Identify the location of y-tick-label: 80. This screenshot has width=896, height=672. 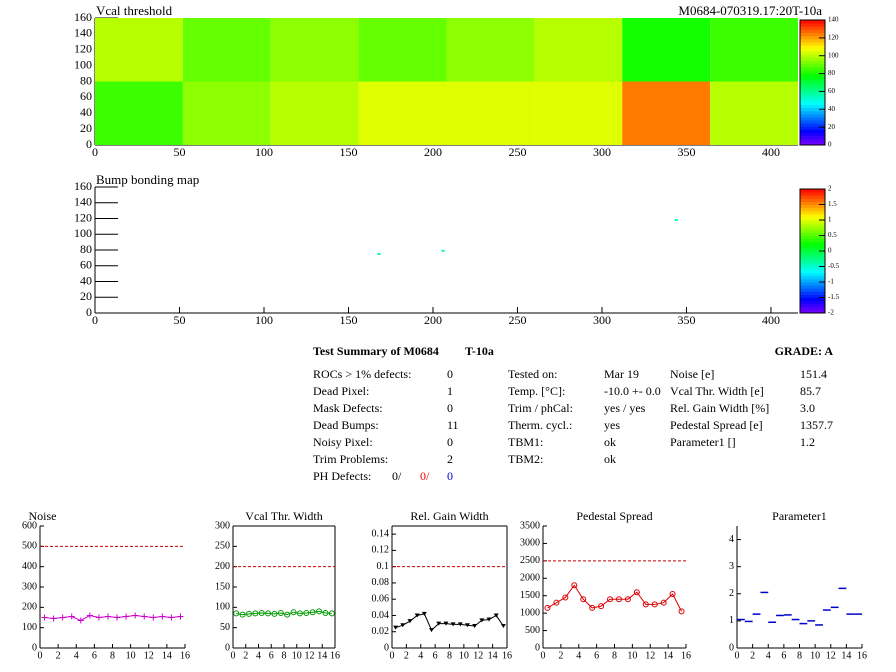
(86, 249).